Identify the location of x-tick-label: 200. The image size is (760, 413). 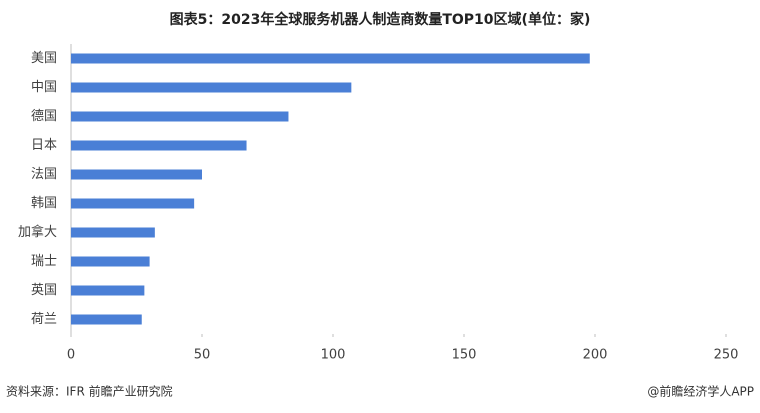
(595, 355).